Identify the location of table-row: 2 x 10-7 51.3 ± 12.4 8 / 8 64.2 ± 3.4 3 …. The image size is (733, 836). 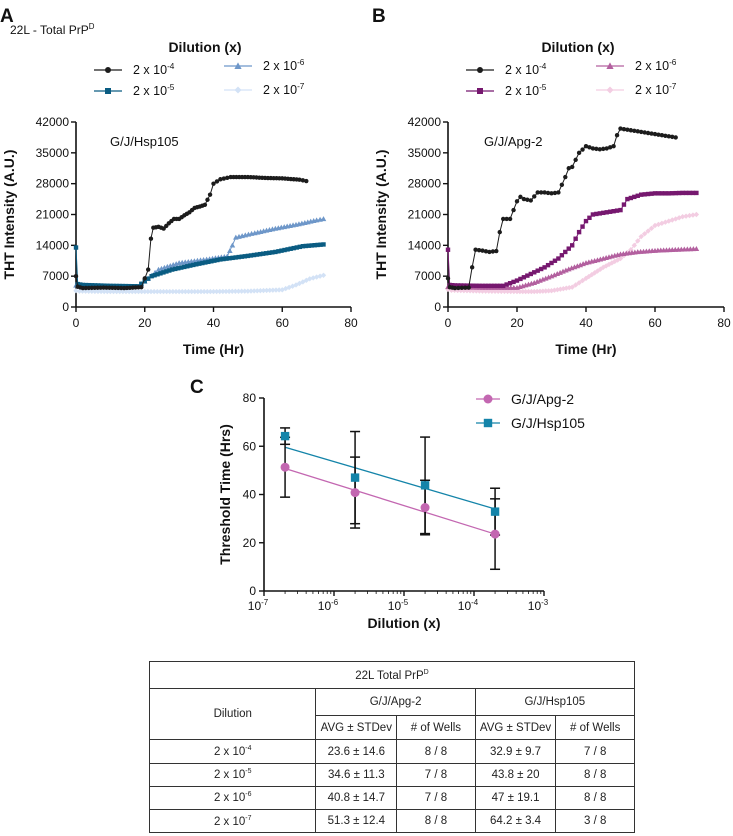
(391, 821).